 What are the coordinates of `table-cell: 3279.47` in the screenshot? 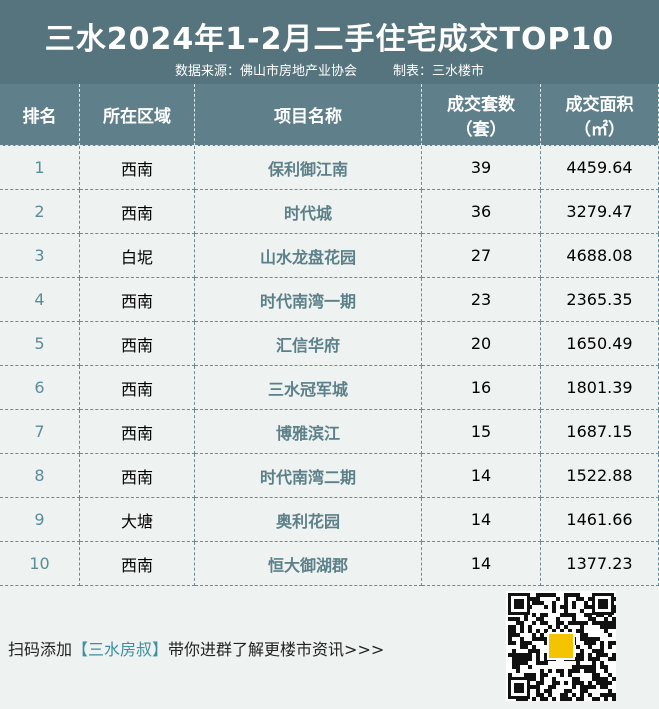 It's located at (600, 212).